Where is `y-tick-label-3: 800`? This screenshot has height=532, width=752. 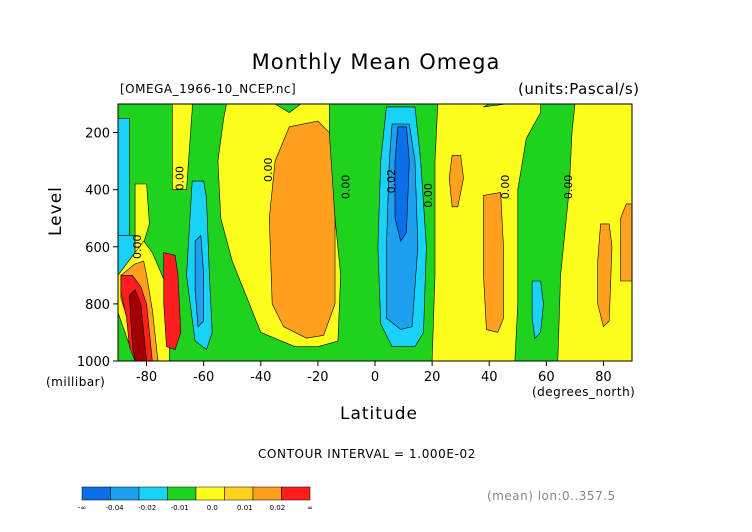
y-tick-label-3: 800 is located at coordinates (97, 305).